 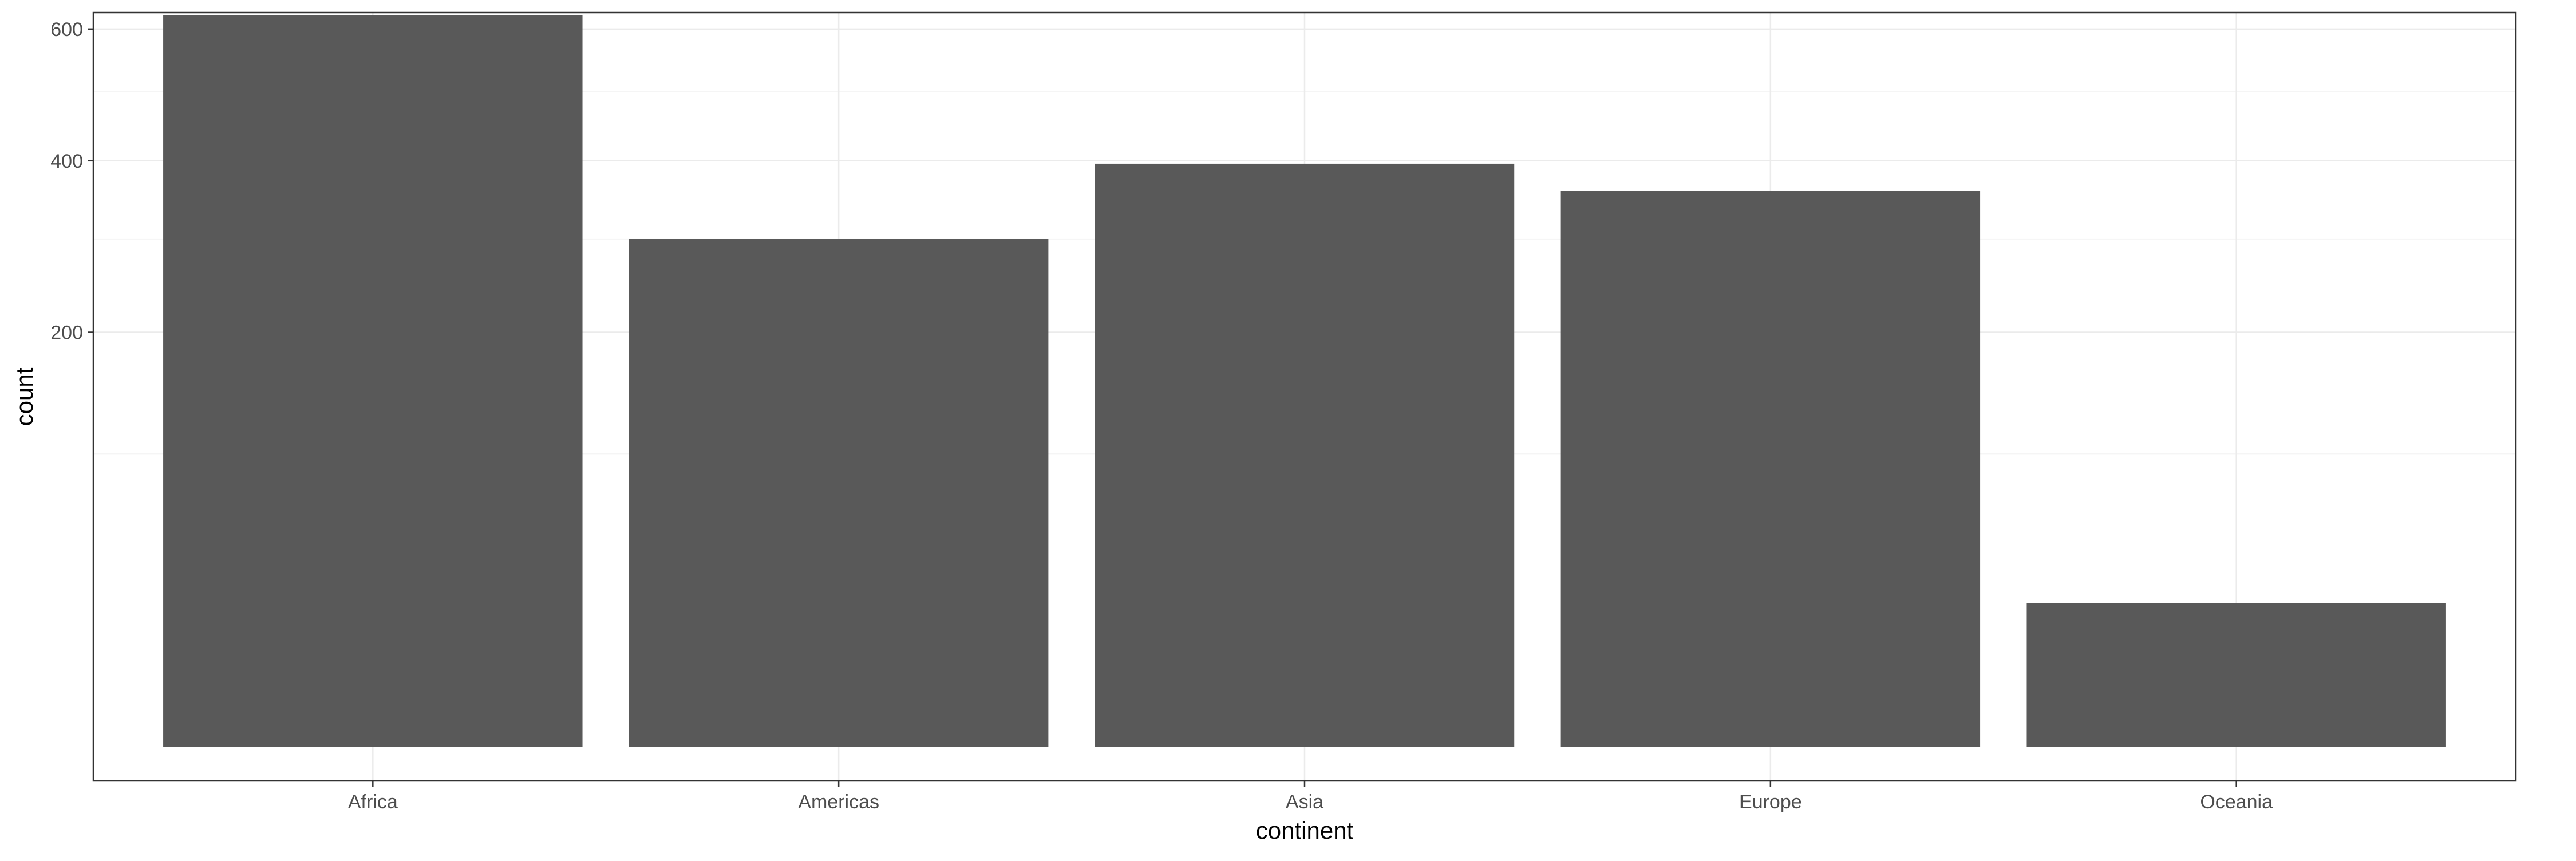 I want to click on x-tick-label-asia: Asia, so click(x=1304, y=802).